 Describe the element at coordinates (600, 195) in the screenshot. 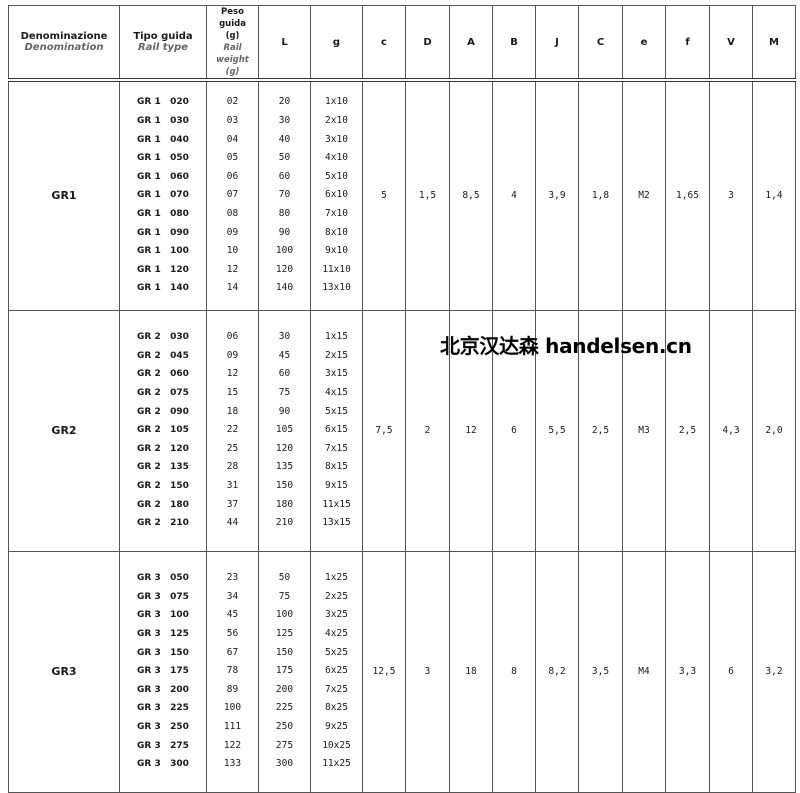

I see `value-c: 1,8` at that location.